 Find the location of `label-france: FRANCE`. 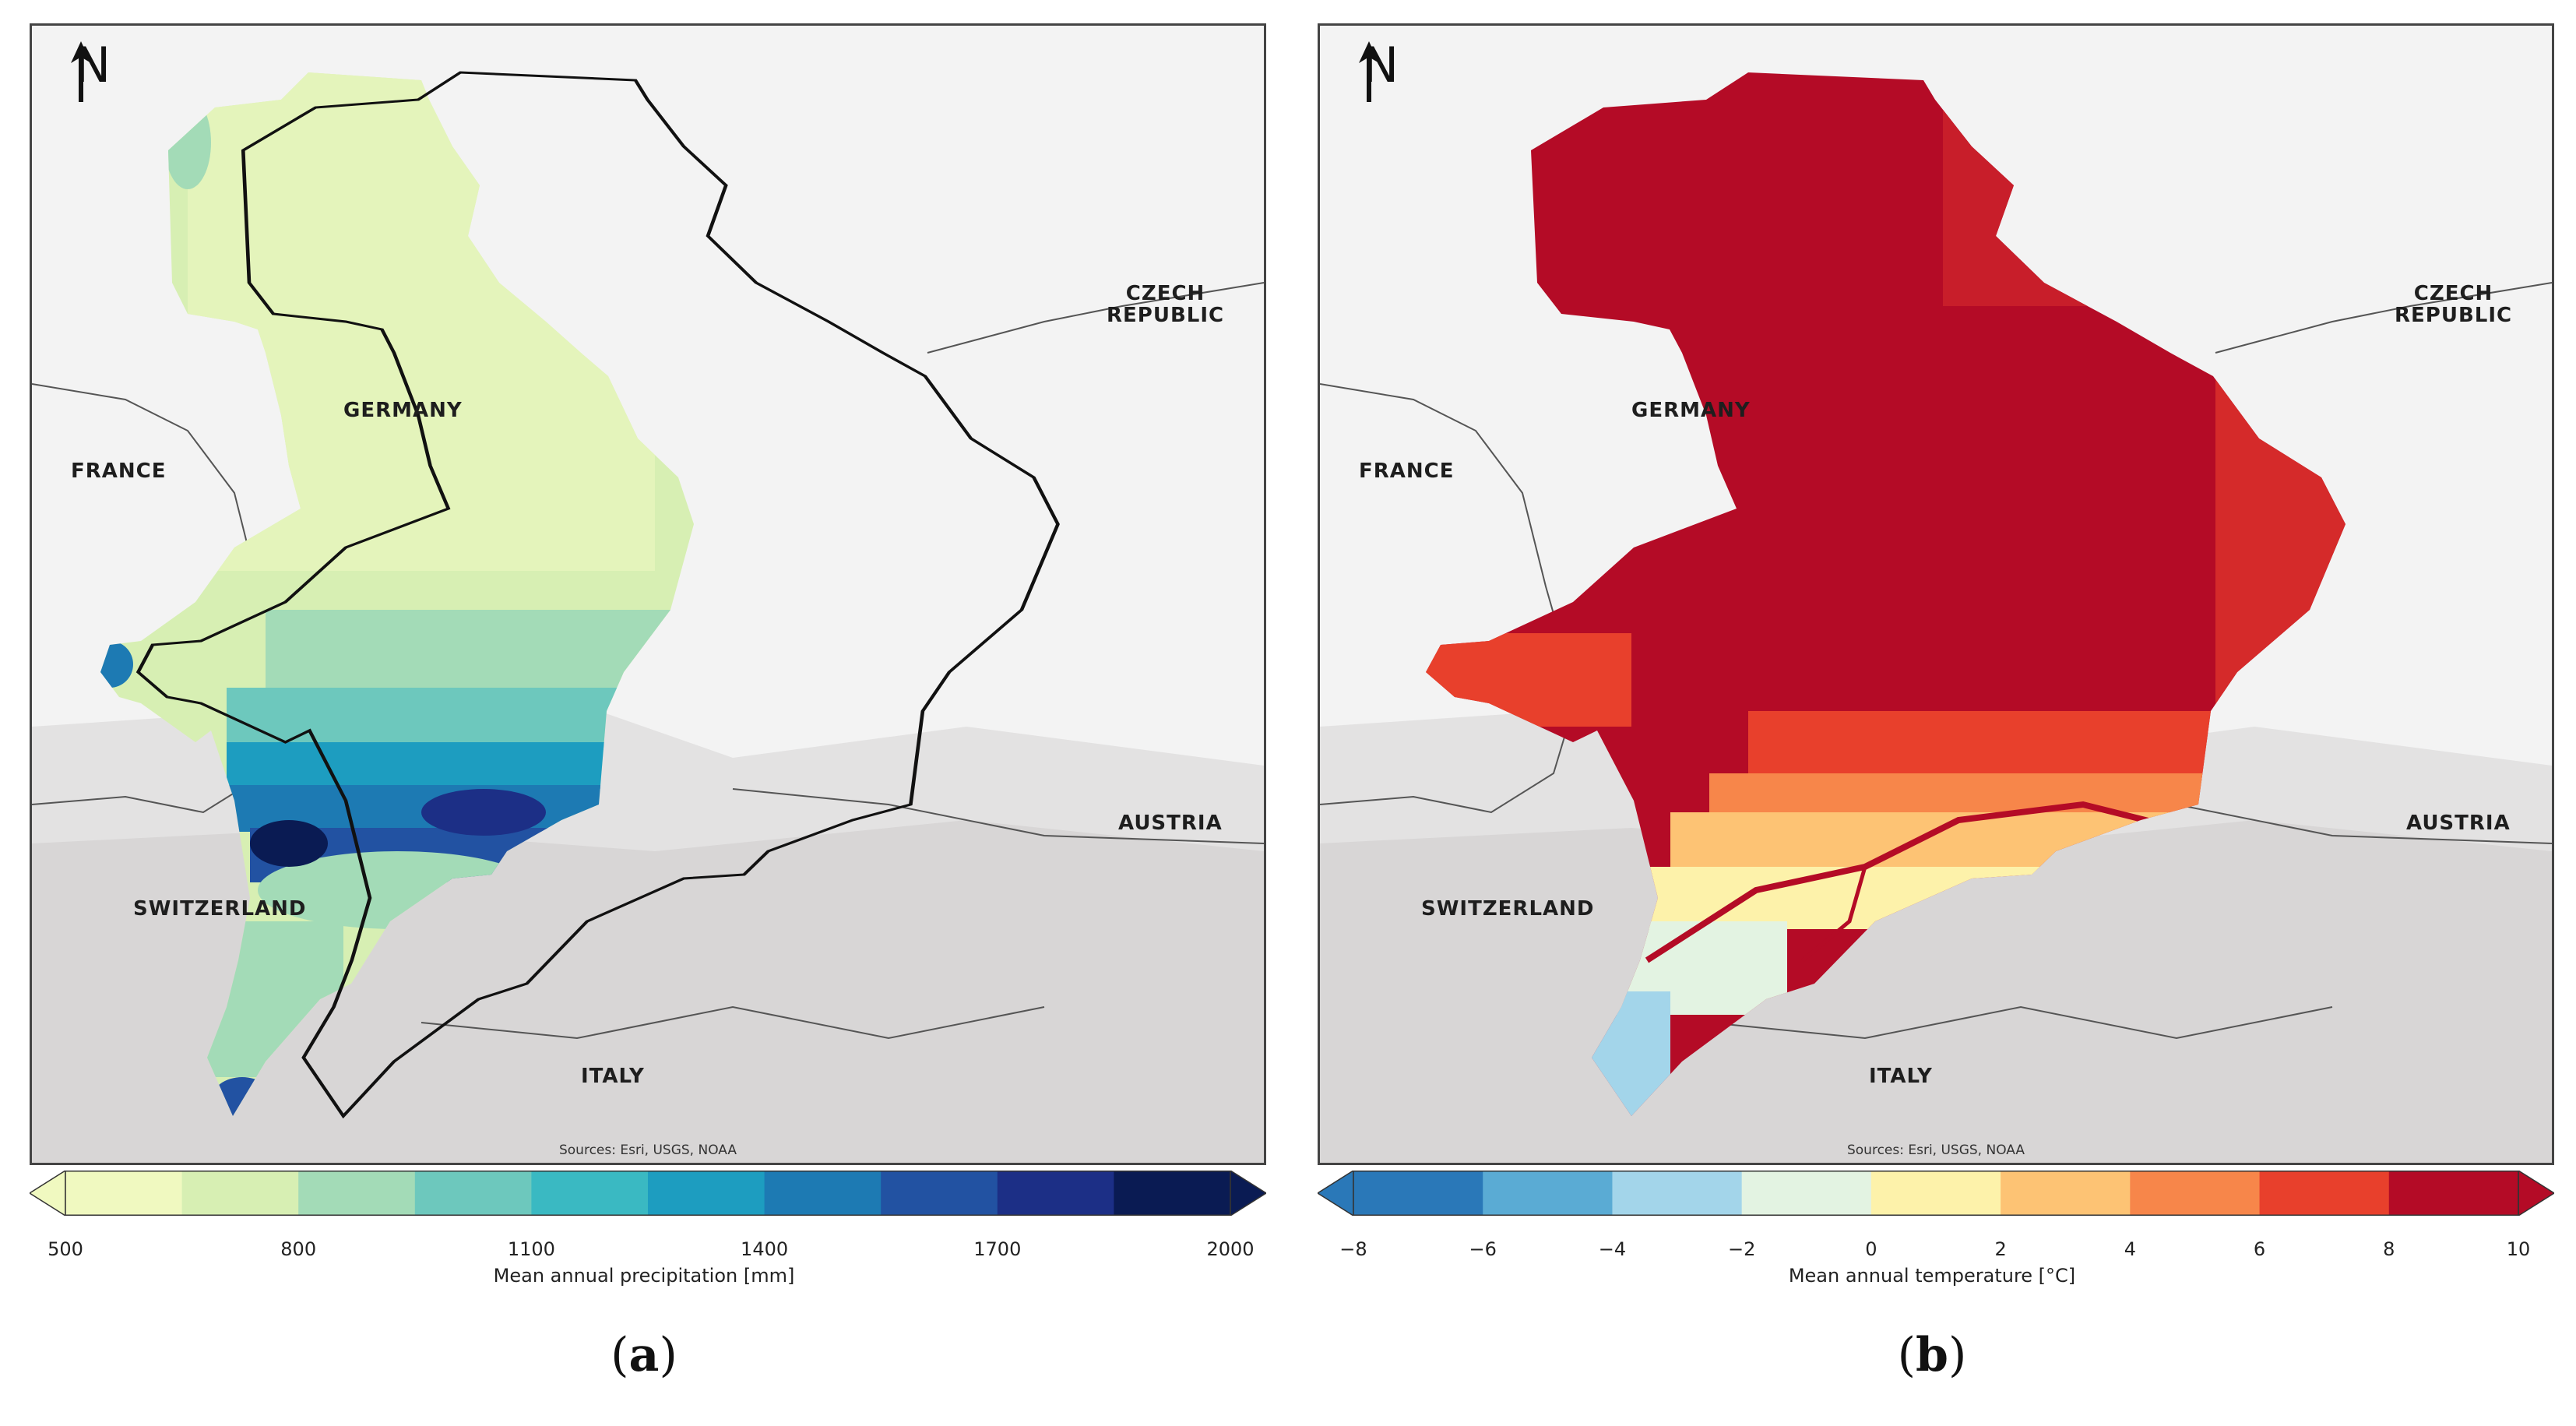

label-france: FRANCE is located at coordinates (119, 471).